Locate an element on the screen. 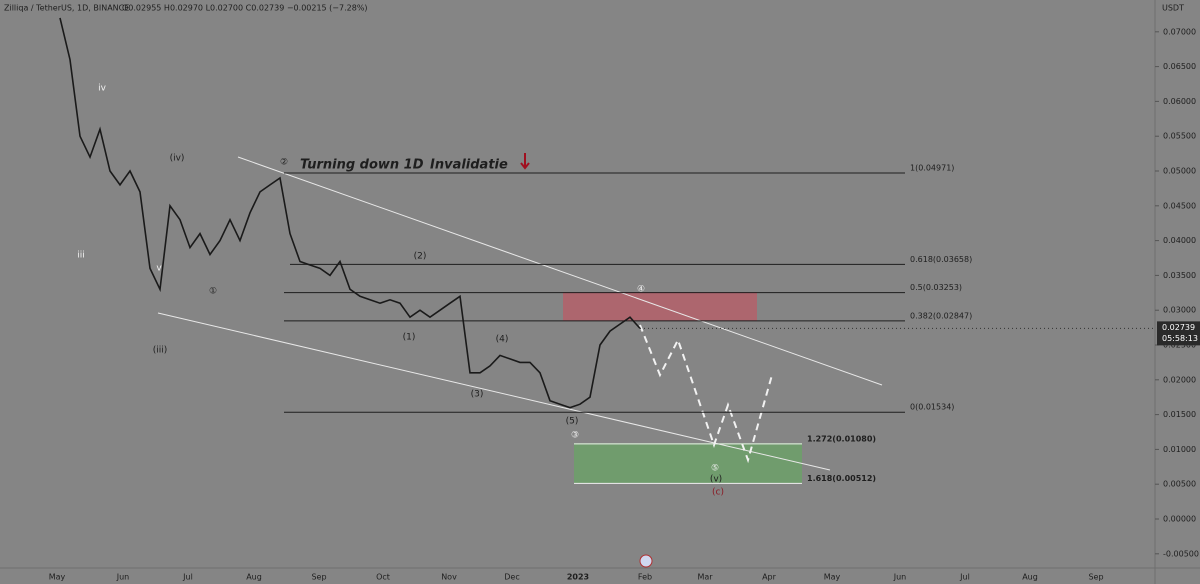  currency-label: USDT is located at coordinates (1173, 8).